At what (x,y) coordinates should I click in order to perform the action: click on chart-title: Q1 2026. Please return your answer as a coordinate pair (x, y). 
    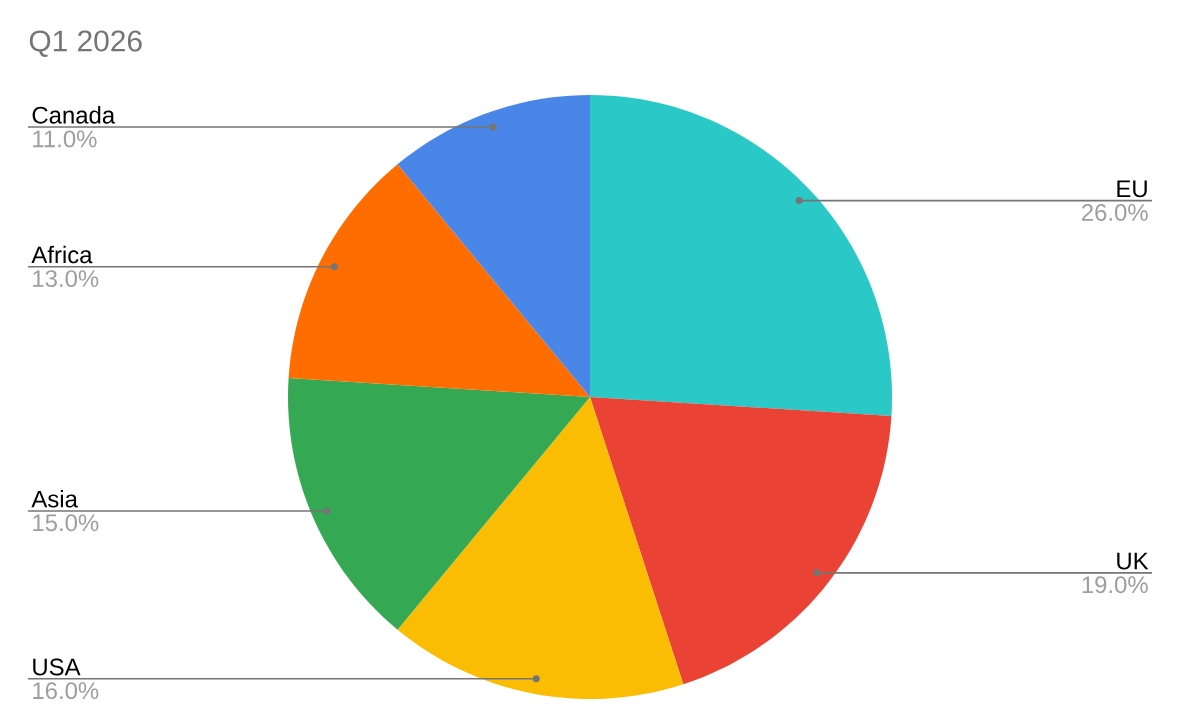
    Looking at the image, I should click on (85, 43).